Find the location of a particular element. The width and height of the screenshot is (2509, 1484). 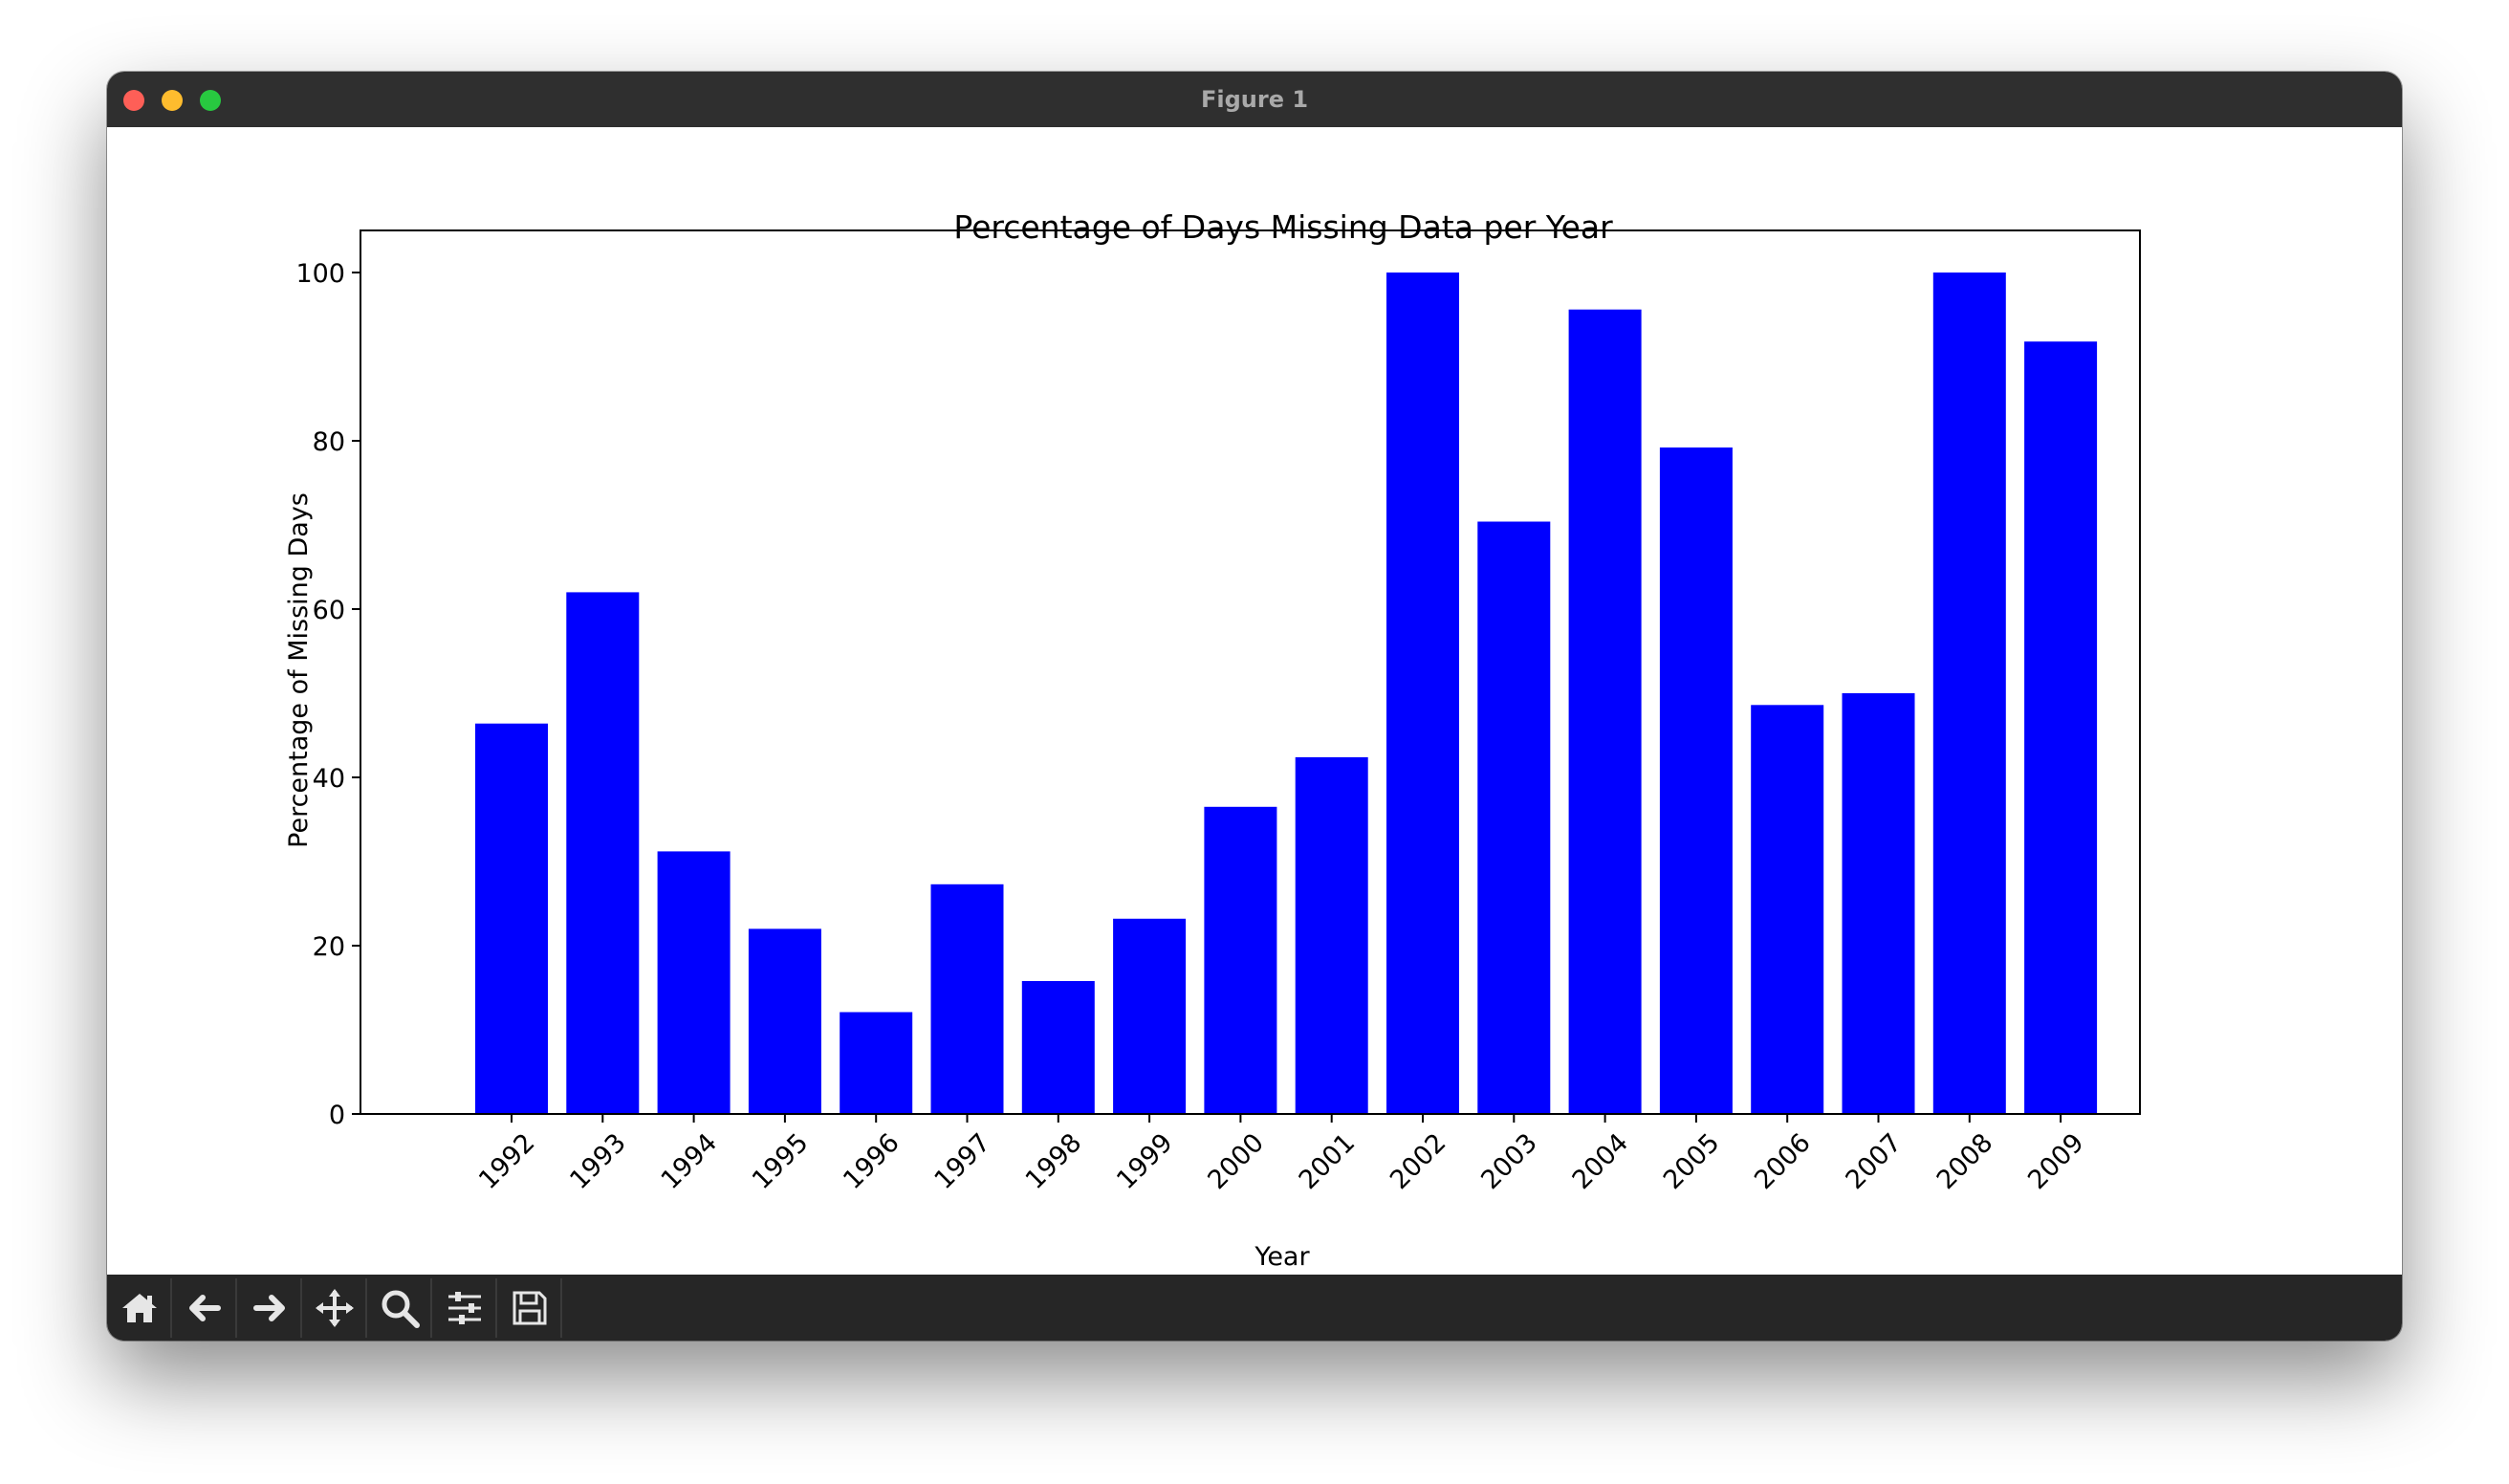

y-tick-label: 60 is located at coordinates (329, 610).